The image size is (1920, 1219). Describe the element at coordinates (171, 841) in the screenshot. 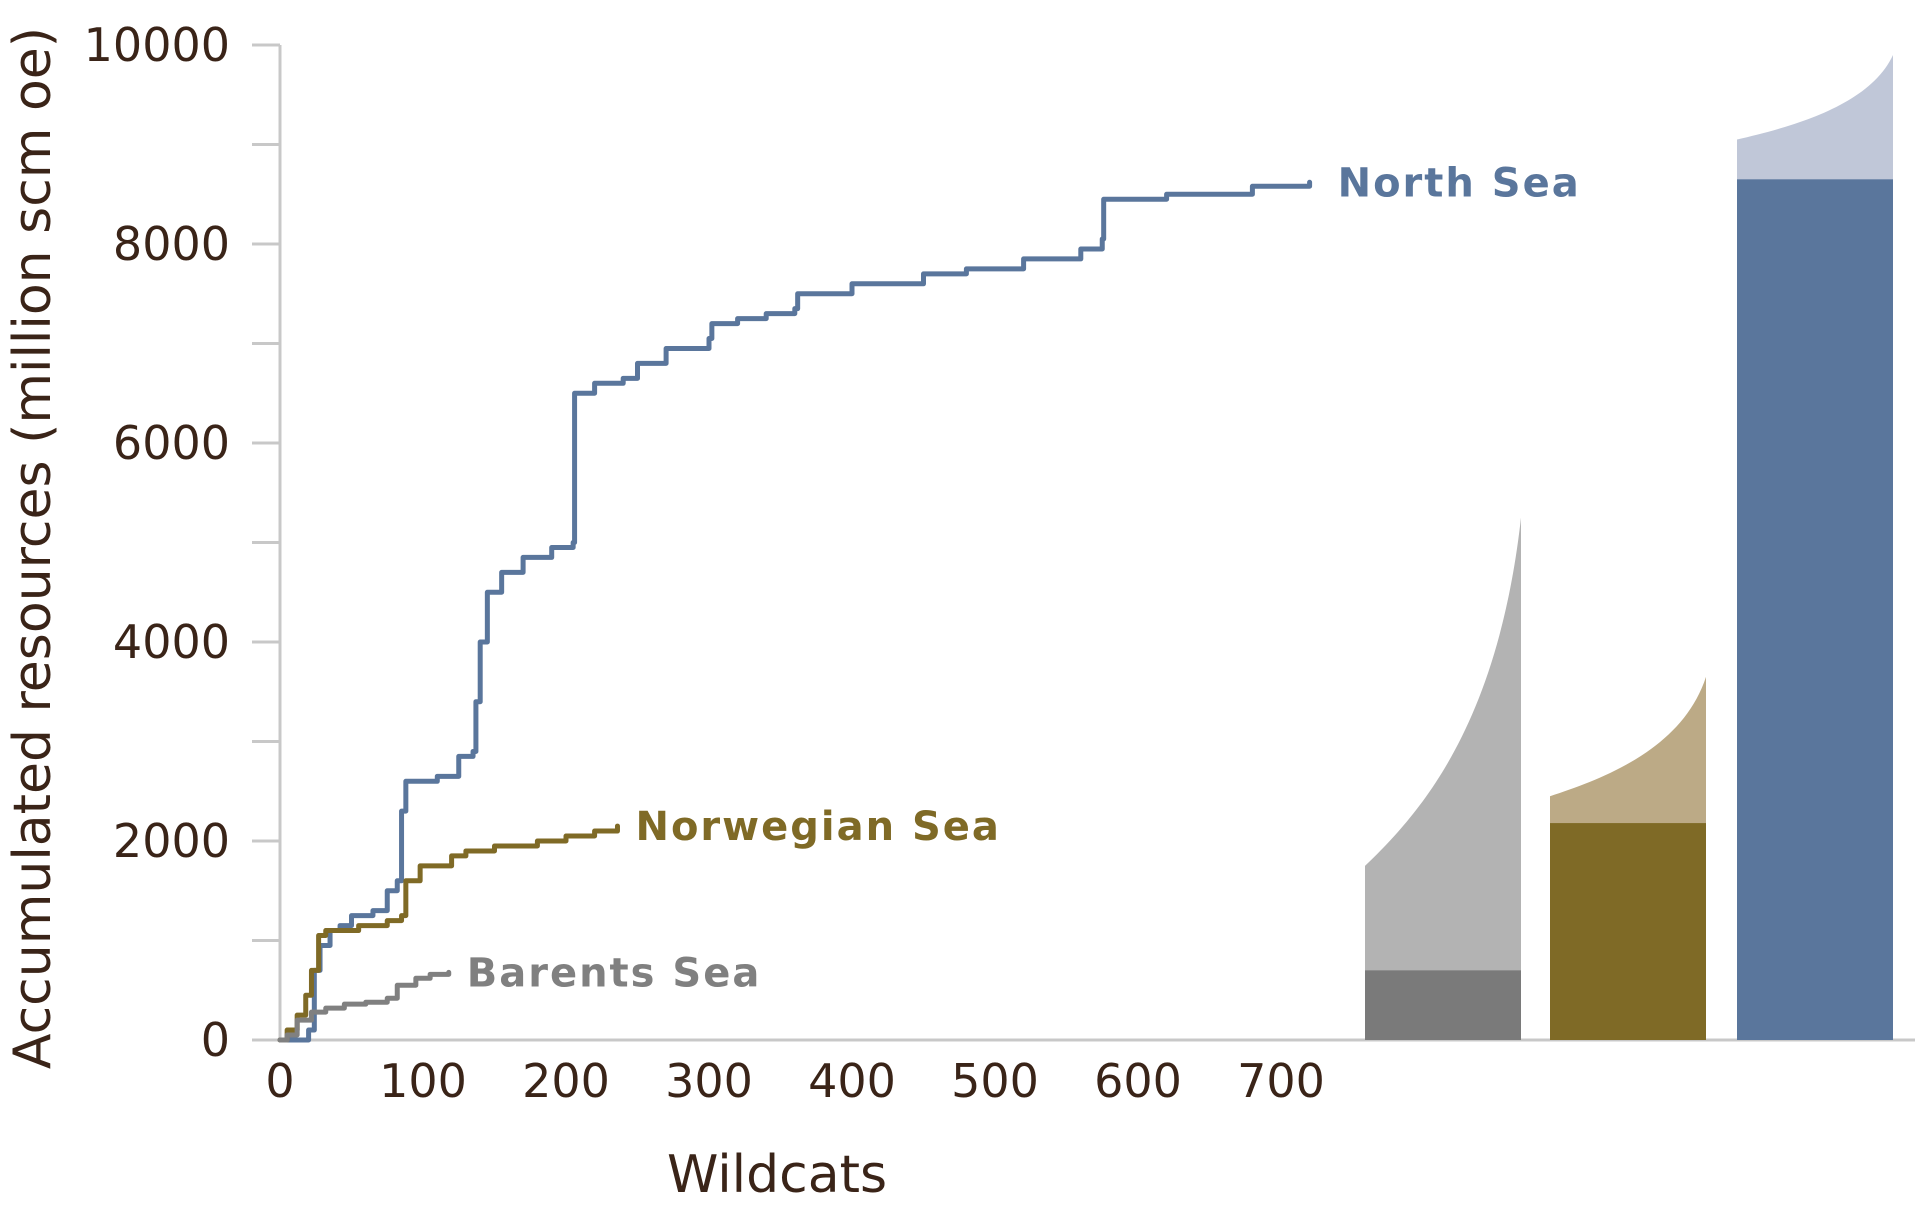

I see `y-tick-label: 2000` at that location.